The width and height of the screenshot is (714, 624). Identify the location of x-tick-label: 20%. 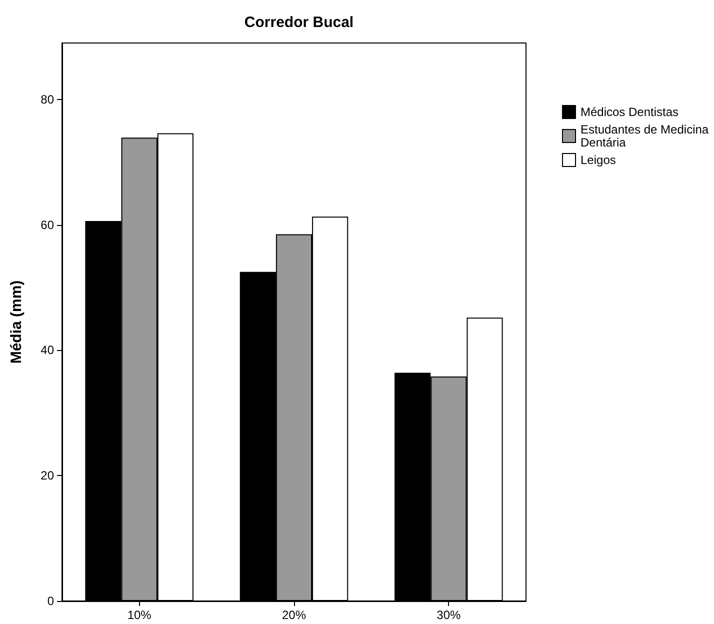
(294, 615).